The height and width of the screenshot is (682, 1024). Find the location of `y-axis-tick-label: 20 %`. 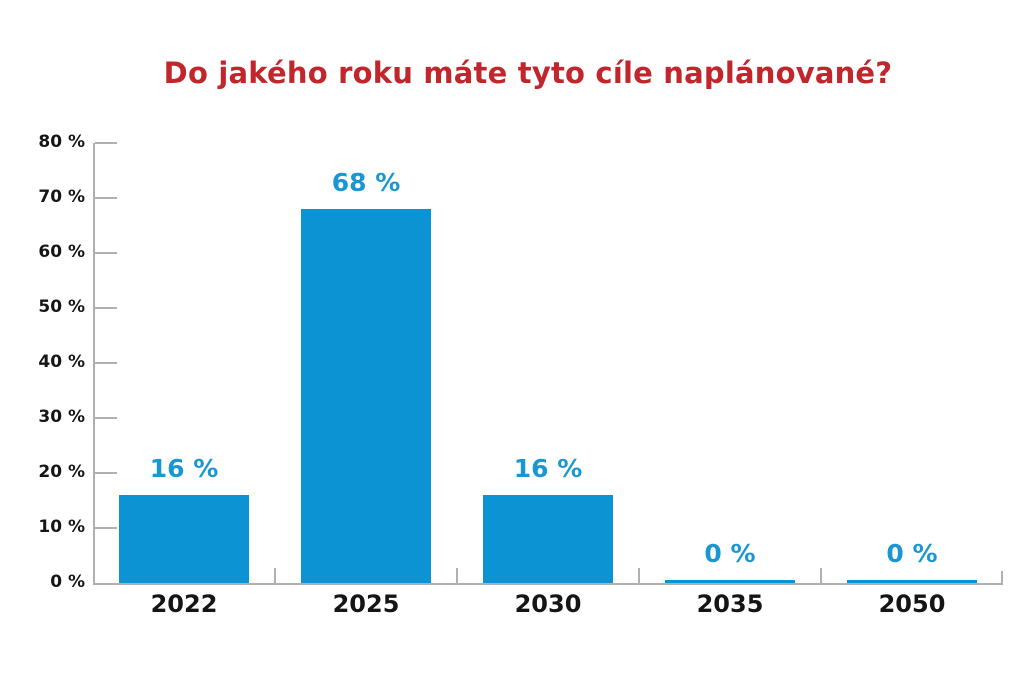

y-axis-tick-label: 20 % is located at coordinates (61, 472).